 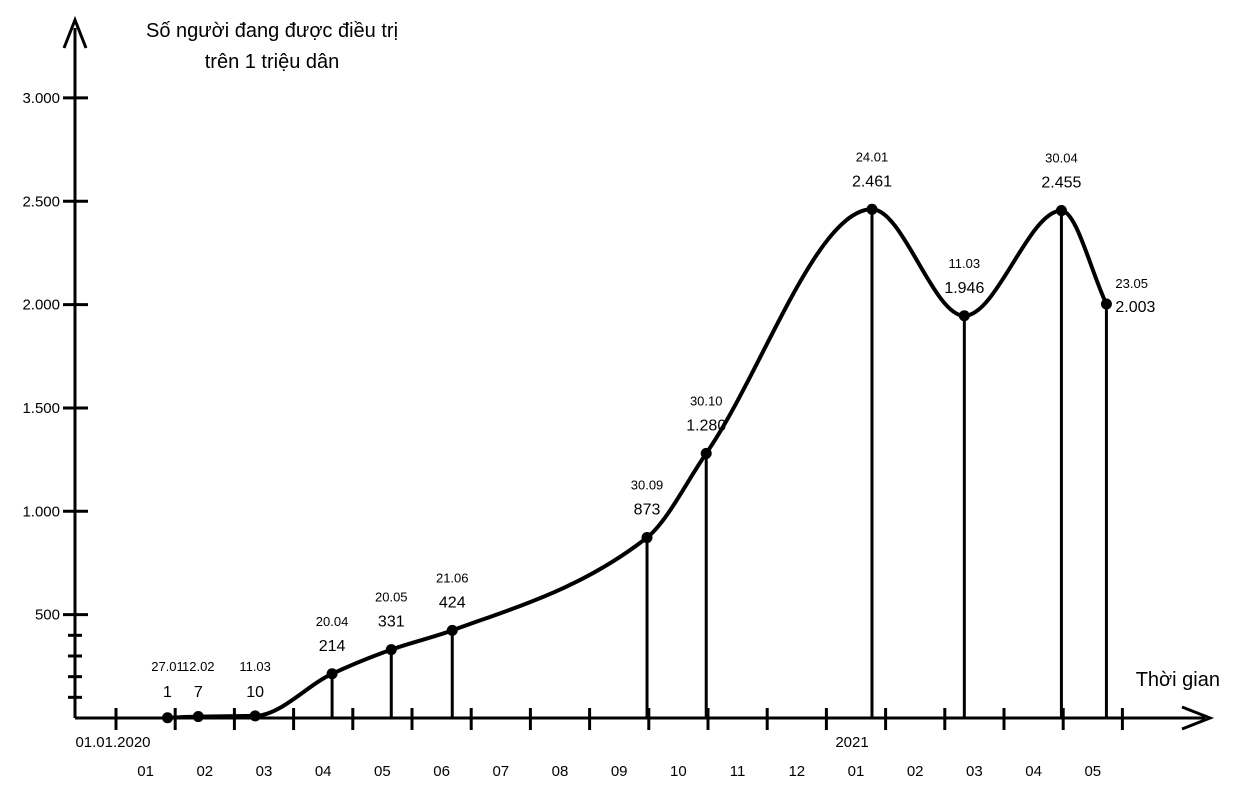 What do you see at coordinates (167, 692) in the screenshot?
I see `point-value-label-0: 1` at bounding box center [167, 692].